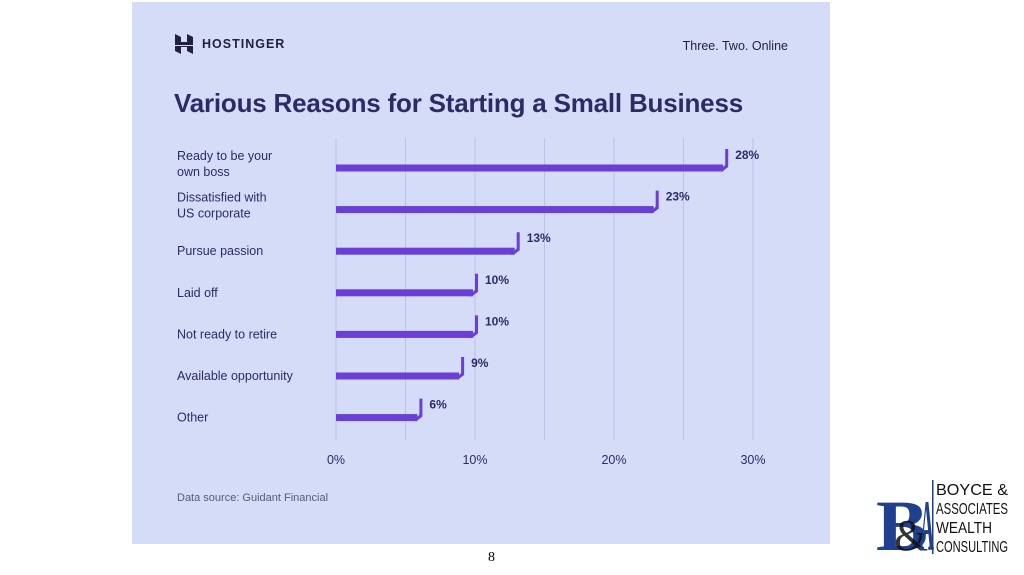  Describe the element at coordinates (927, 522) in the screenshot. I see `svg-text: A` at that location.